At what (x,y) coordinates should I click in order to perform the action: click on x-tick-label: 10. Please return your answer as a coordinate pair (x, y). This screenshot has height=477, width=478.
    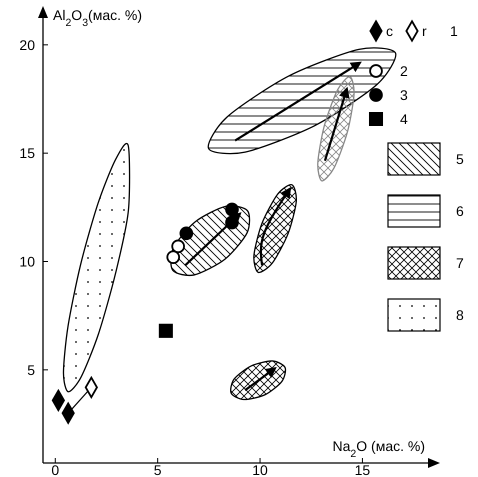
    Looking at the image, I should click on (260, 469).